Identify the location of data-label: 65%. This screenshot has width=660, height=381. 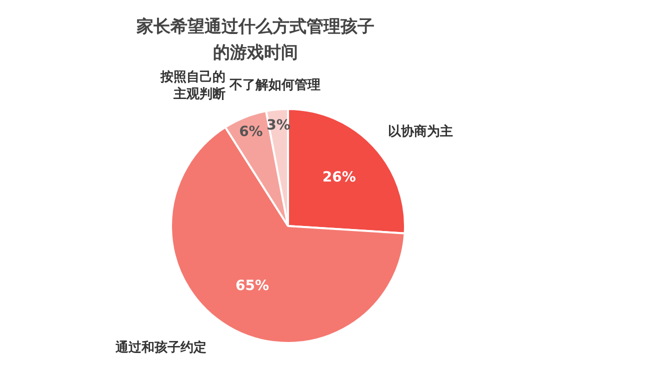
(253, 286).